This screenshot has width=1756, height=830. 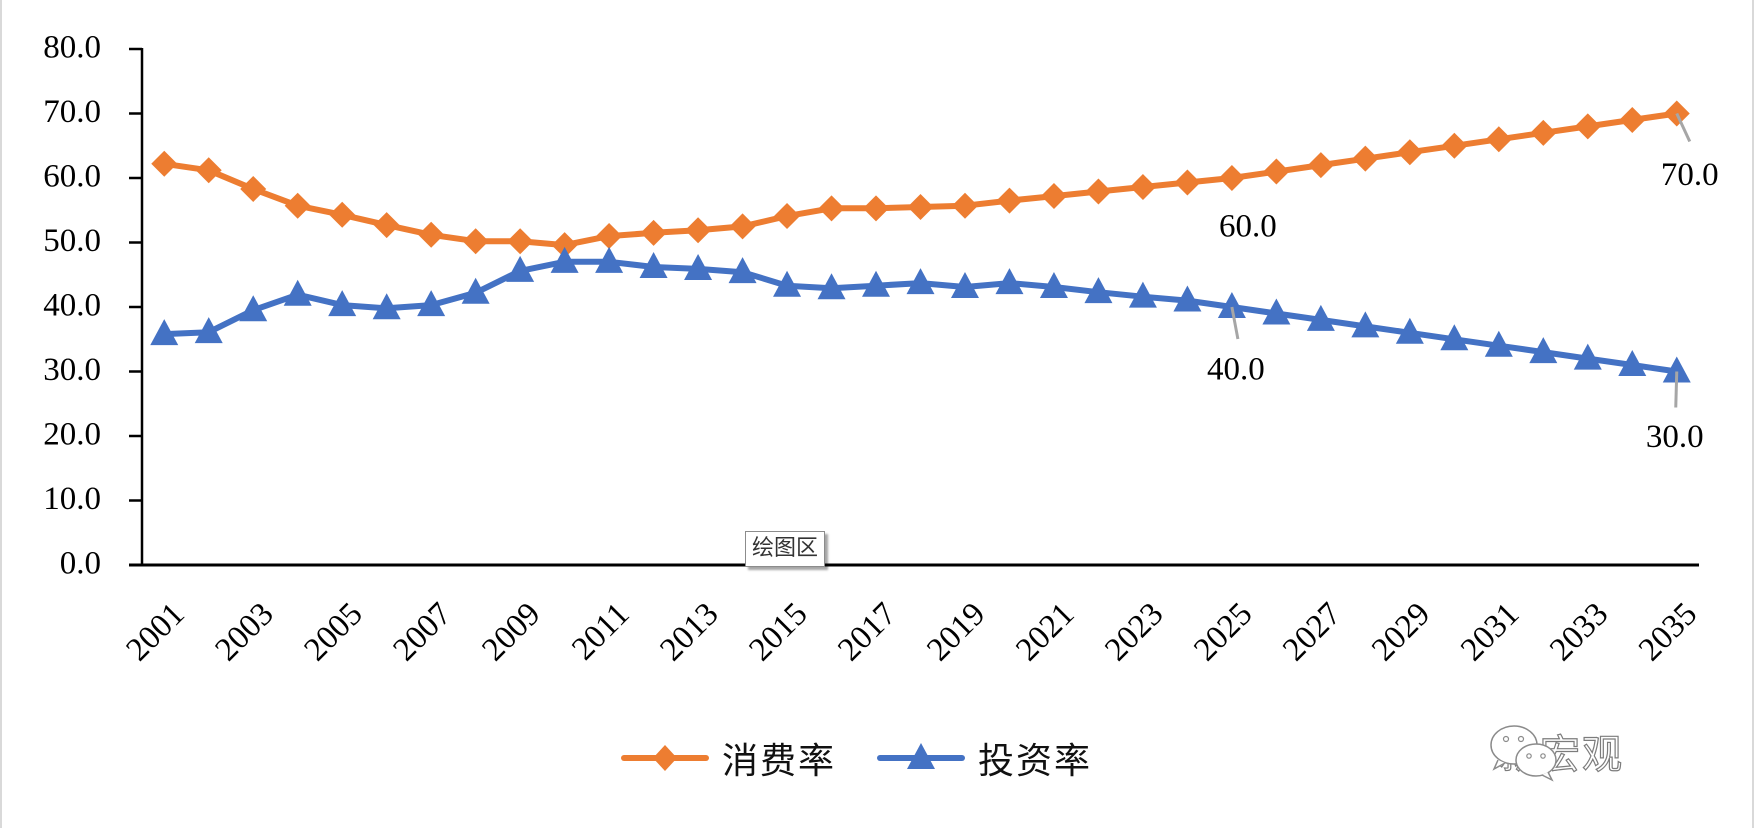 What do you see at coordinates (785, 549) in the screenshot?
I see `plot-area-tooltip: 绘图区` at bounding box center [785, 549].